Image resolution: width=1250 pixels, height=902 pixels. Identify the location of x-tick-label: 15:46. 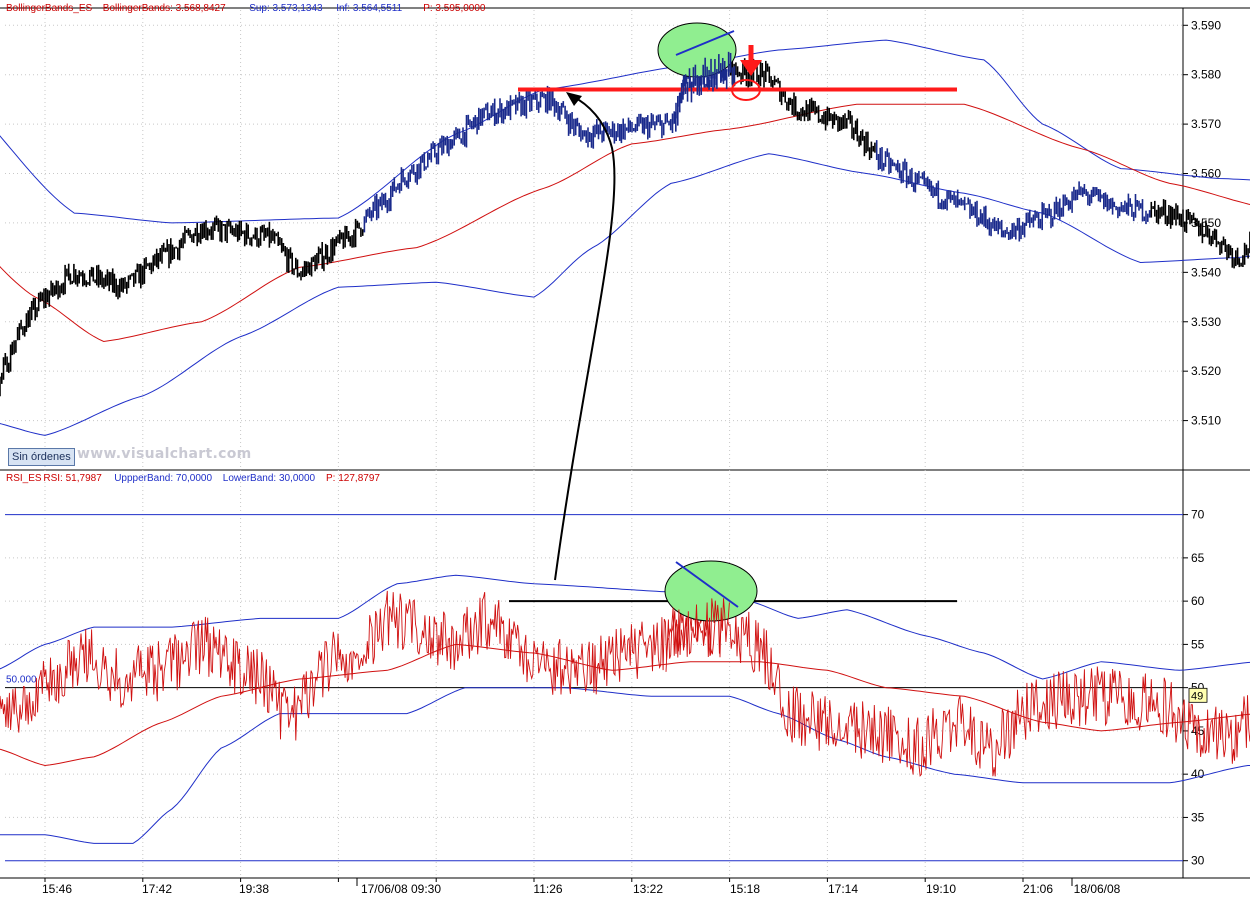
(57, 889).